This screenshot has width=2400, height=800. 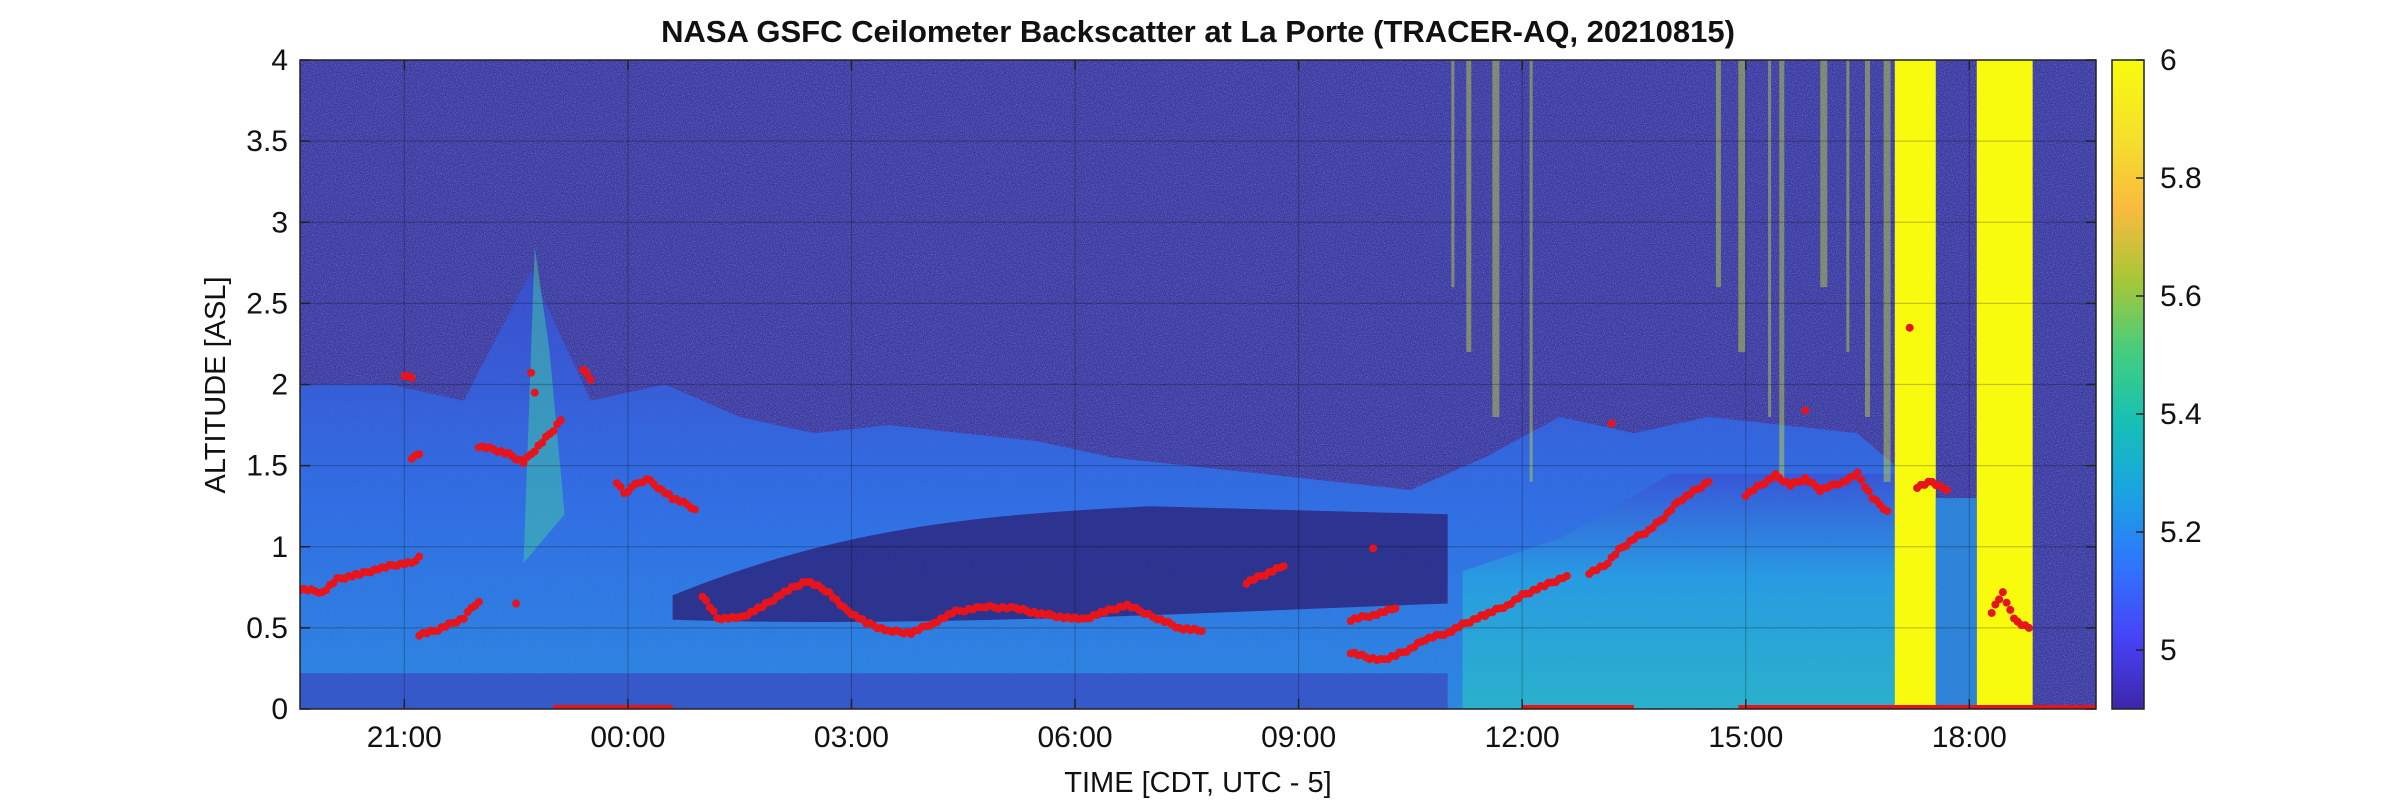 What do you see at coordinates (1522, 737) in the screenshot?
I see `x-tick-label: 12:00` at bounding box center [1522, 737].